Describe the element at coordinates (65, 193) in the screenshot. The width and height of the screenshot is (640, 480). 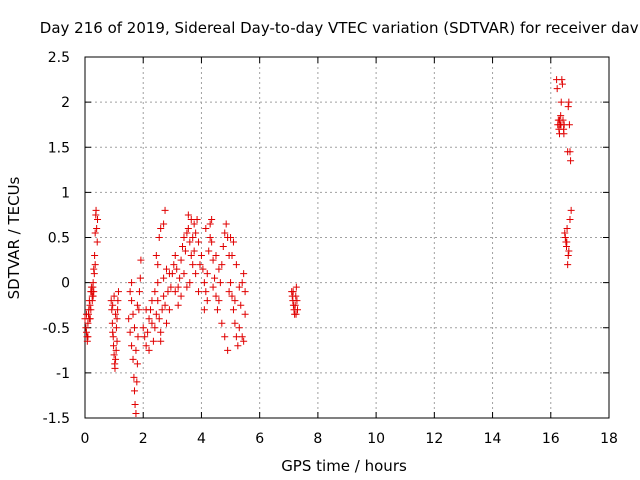
I see `y-tick-label: 1` at that location.